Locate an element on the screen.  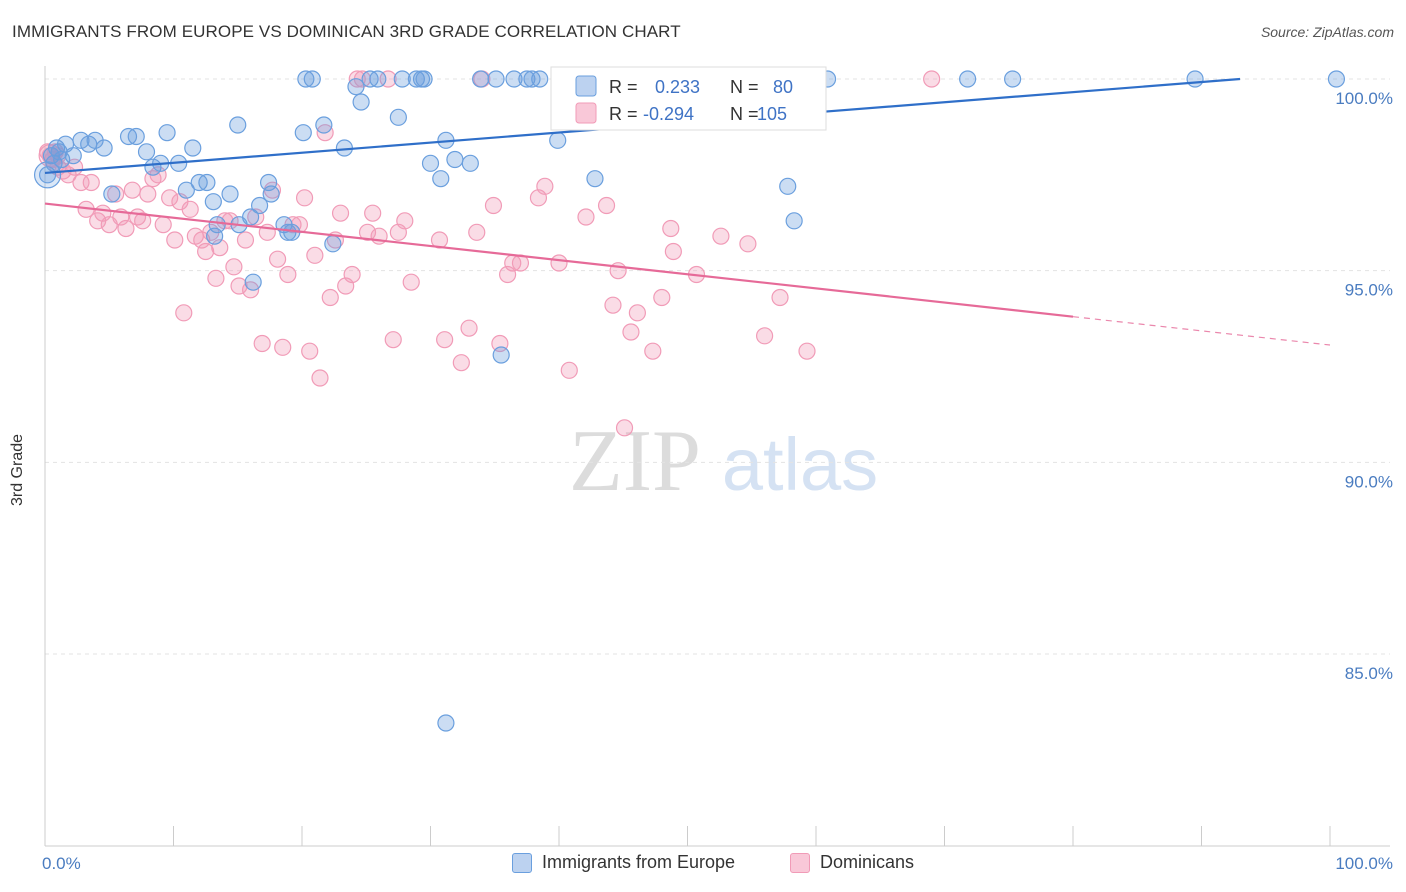
trend-line-dominican-extension is located at coordinates (1201, 331).